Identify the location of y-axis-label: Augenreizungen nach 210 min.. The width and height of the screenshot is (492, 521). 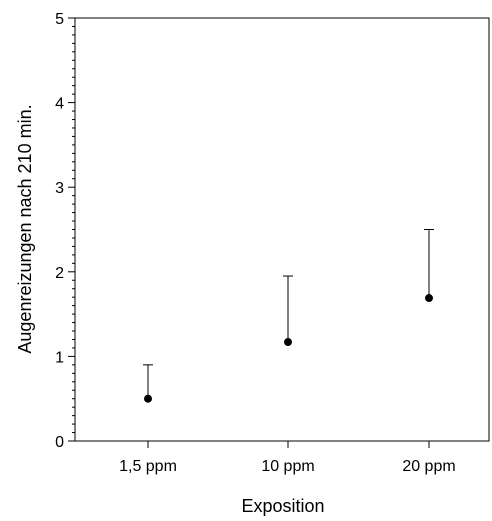
(25, 228).